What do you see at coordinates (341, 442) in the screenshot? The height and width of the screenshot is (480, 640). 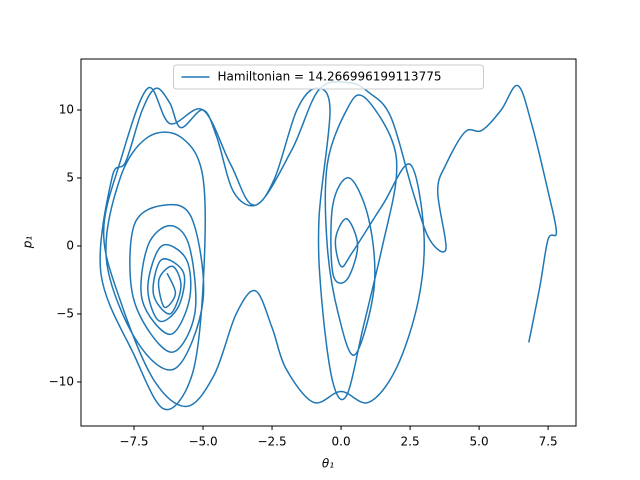 I see `x-tick-label: 0.0` at bounding box center [341, 442].